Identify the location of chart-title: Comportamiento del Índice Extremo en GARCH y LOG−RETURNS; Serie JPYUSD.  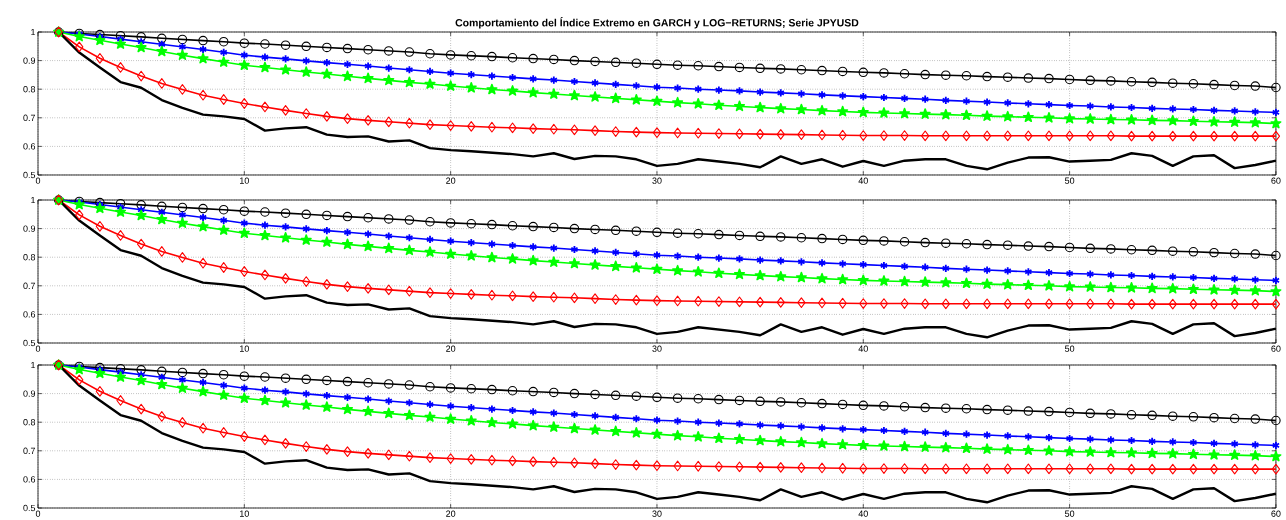
(657, 23).